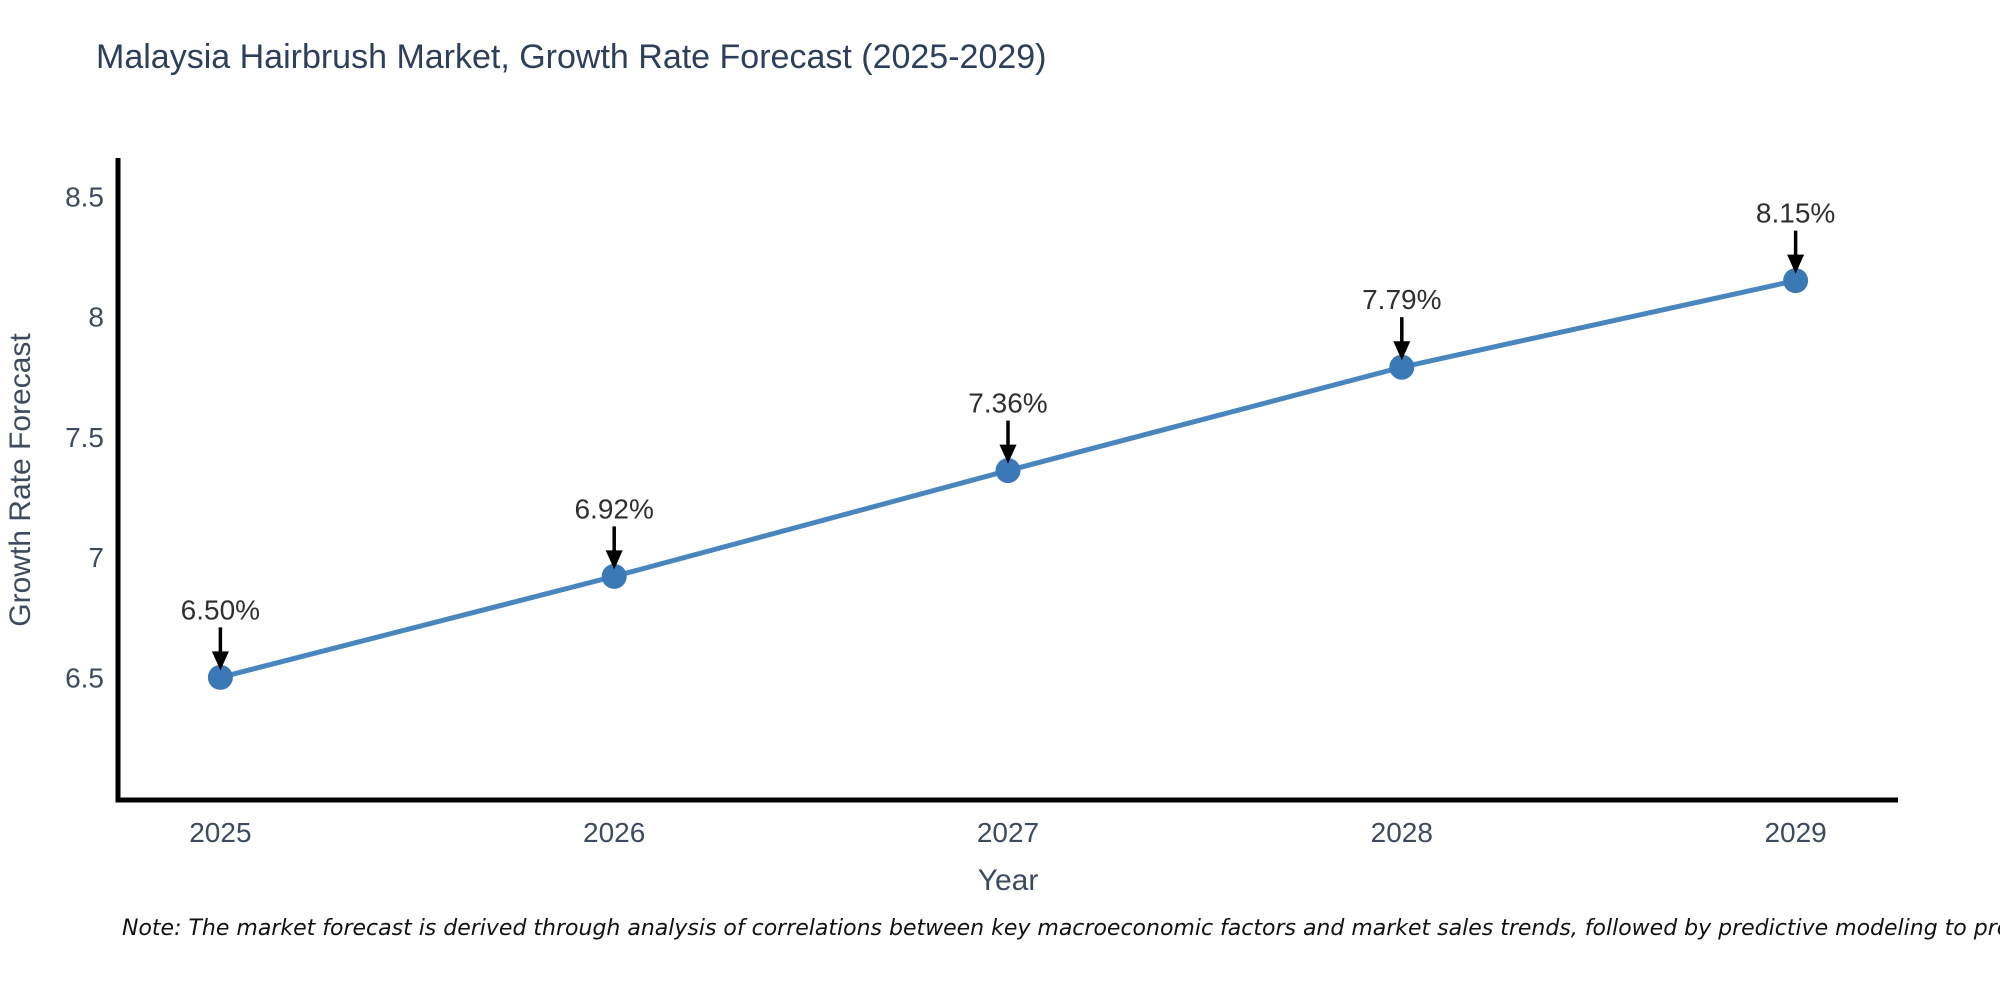  I want to click on data-point-label: 7.36%, so click(1007, 403).